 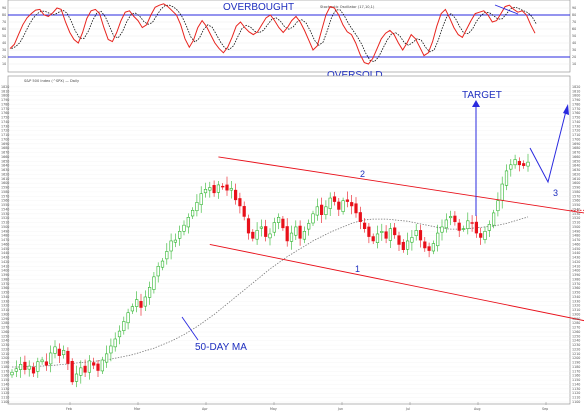 What do you see at coordinates (5, 153) in the screenshot?
I see `price-tick-left: 1670` at bounding box center [5, 153].